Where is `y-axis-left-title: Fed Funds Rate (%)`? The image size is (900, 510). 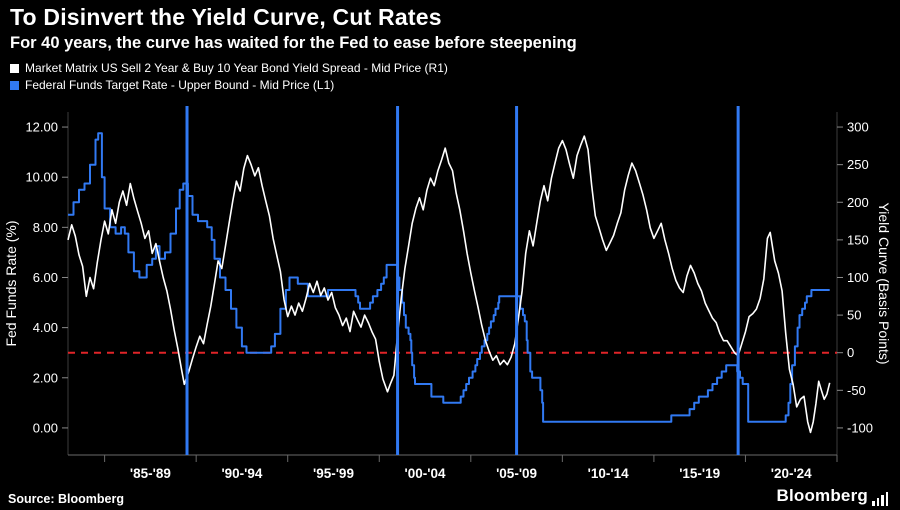 y-axis-left-title: Fed Funds Rate (%) is located at coordinates (11, 283).